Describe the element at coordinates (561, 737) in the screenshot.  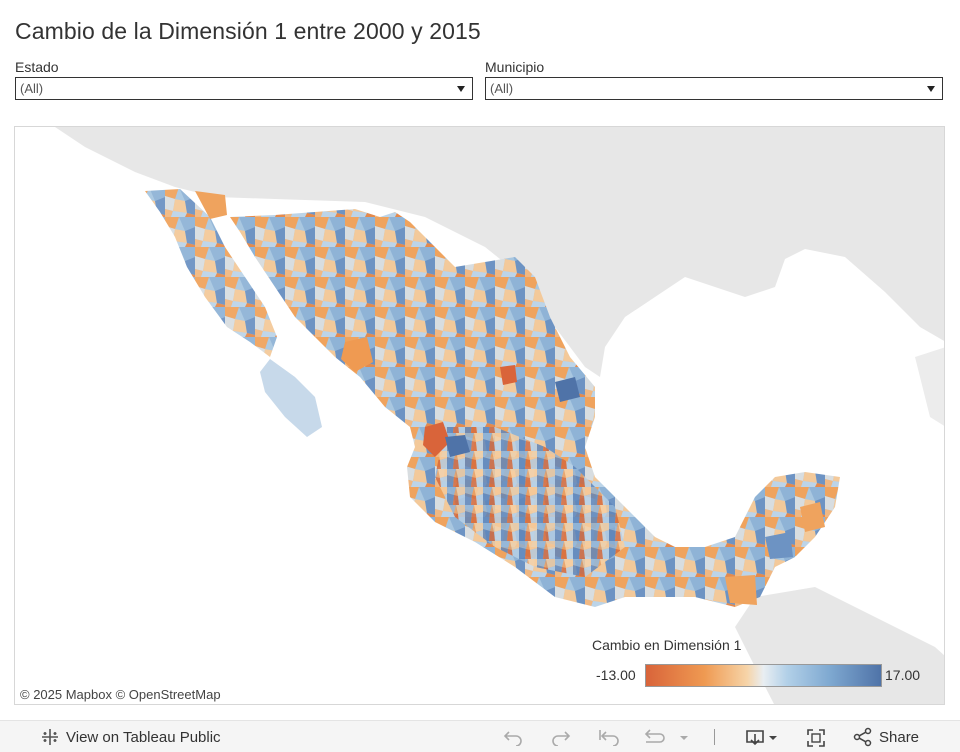
I see `redo-icon` at that location.